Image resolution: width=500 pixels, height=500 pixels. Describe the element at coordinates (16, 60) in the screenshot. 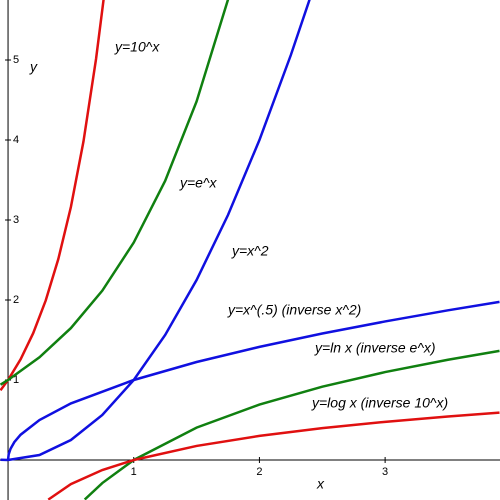

I see `y-tick-label: 5` at that location.